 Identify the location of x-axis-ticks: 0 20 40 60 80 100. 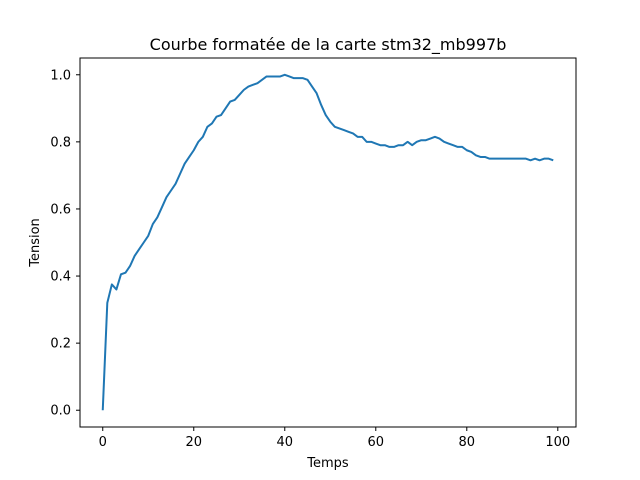
(334, 438).